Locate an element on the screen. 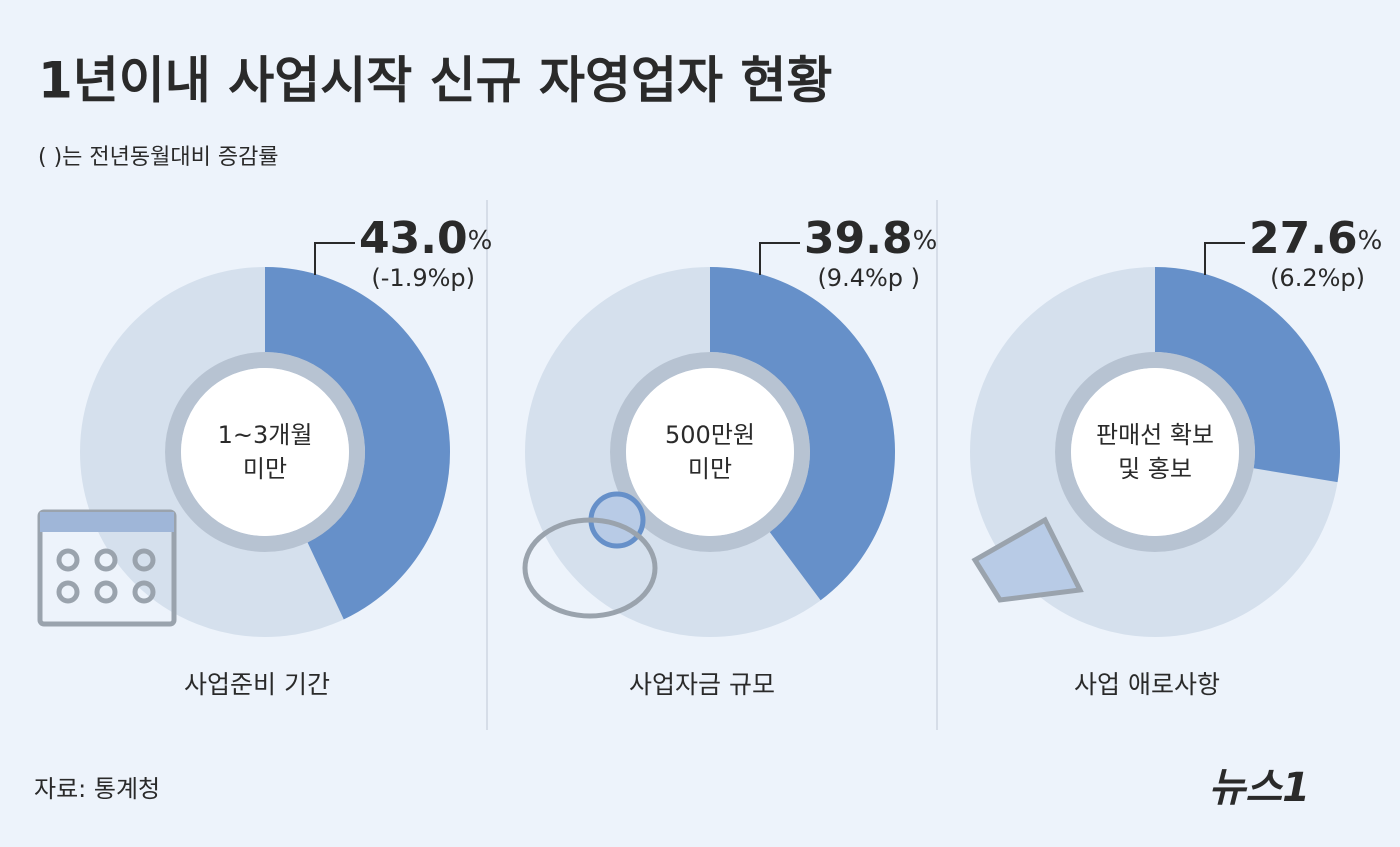  piggy-icon is located at coordinates (590, 568).